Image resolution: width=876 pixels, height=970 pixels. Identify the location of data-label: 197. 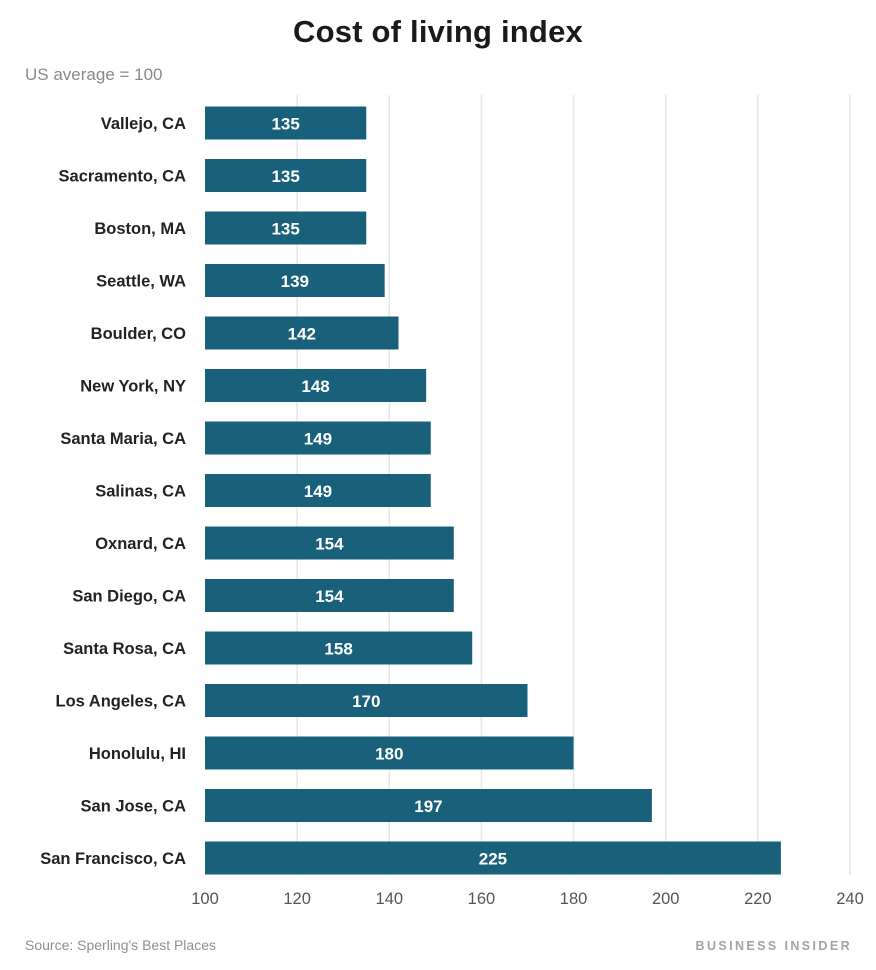
(428, 806).